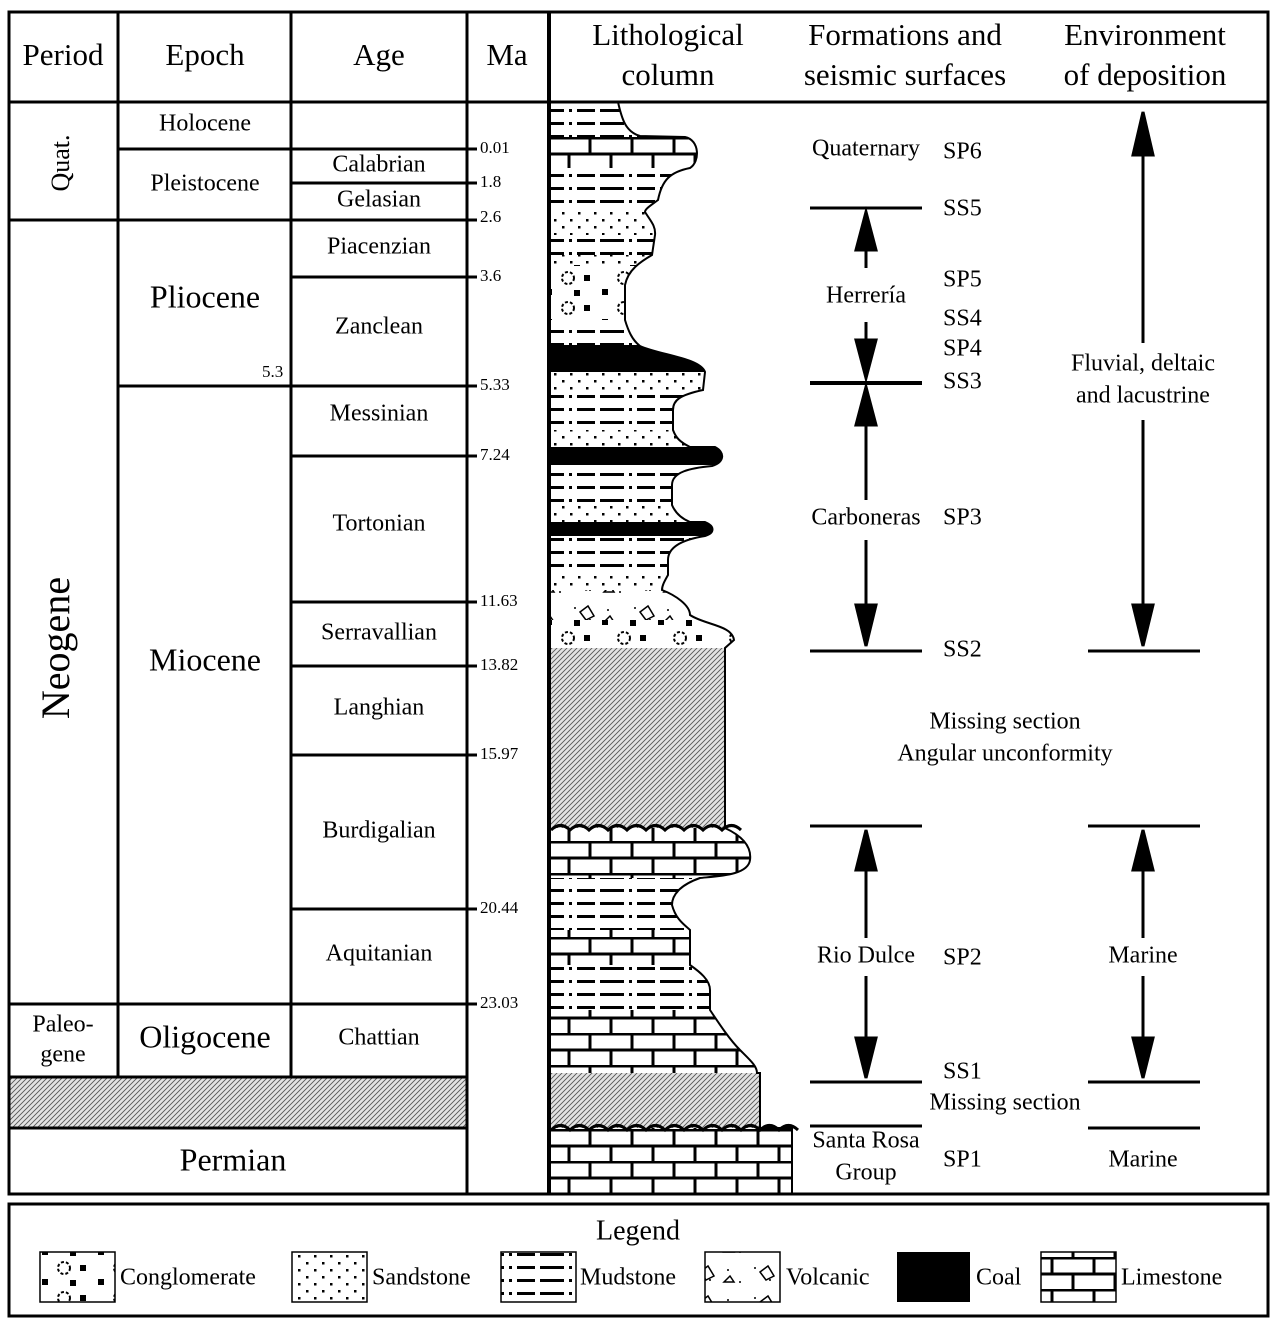 The height and width of the screenshot is (1326, 1277). I want to click on period-neogene: Neogene, so click(55, 648).